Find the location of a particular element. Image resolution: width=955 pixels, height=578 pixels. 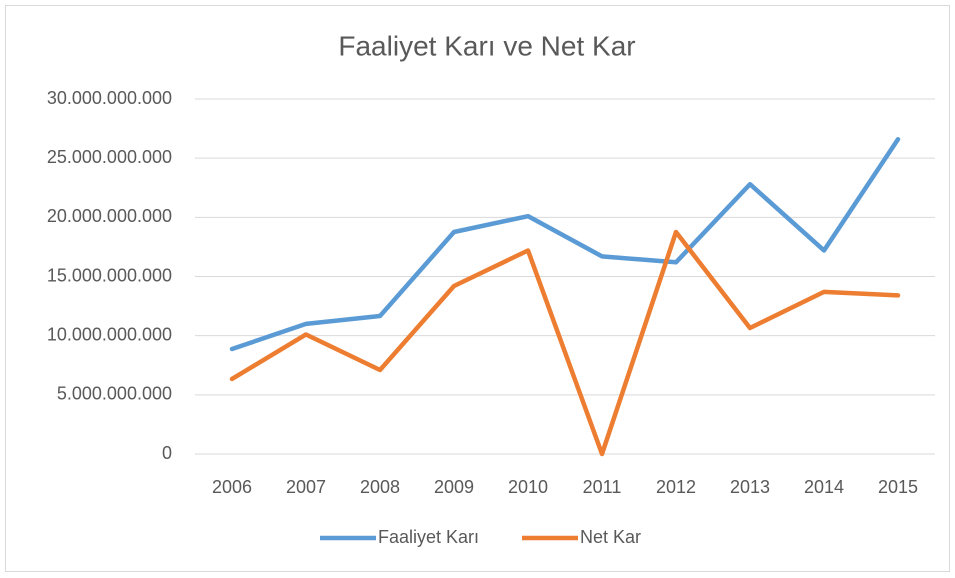

chart-title: Faaliyet Karı ve Net Kar is located at coordinates (486, 45).